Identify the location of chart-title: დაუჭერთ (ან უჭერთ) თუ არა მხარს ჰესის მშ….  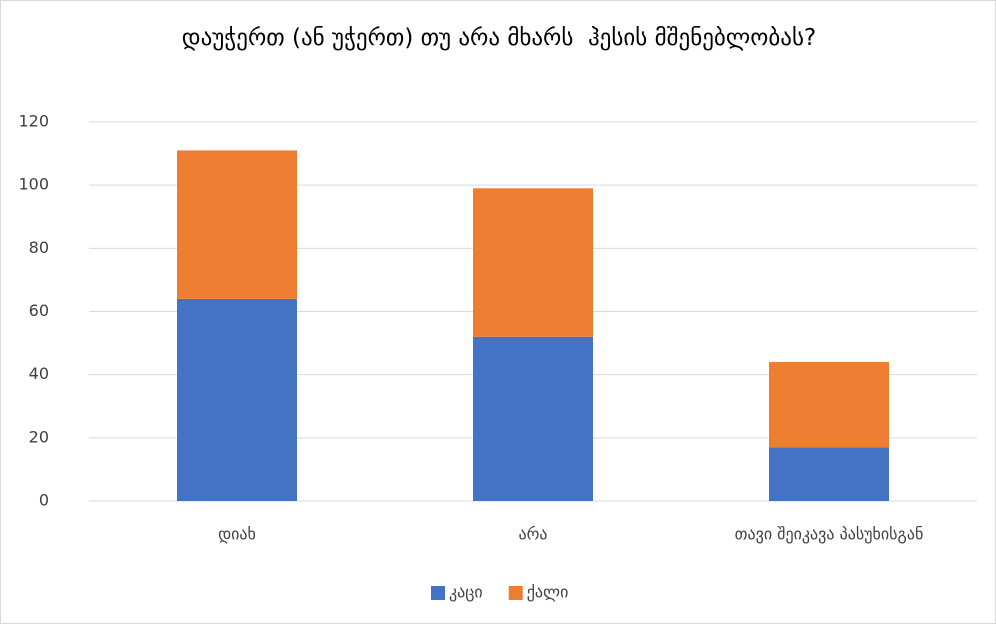
(499, 38).